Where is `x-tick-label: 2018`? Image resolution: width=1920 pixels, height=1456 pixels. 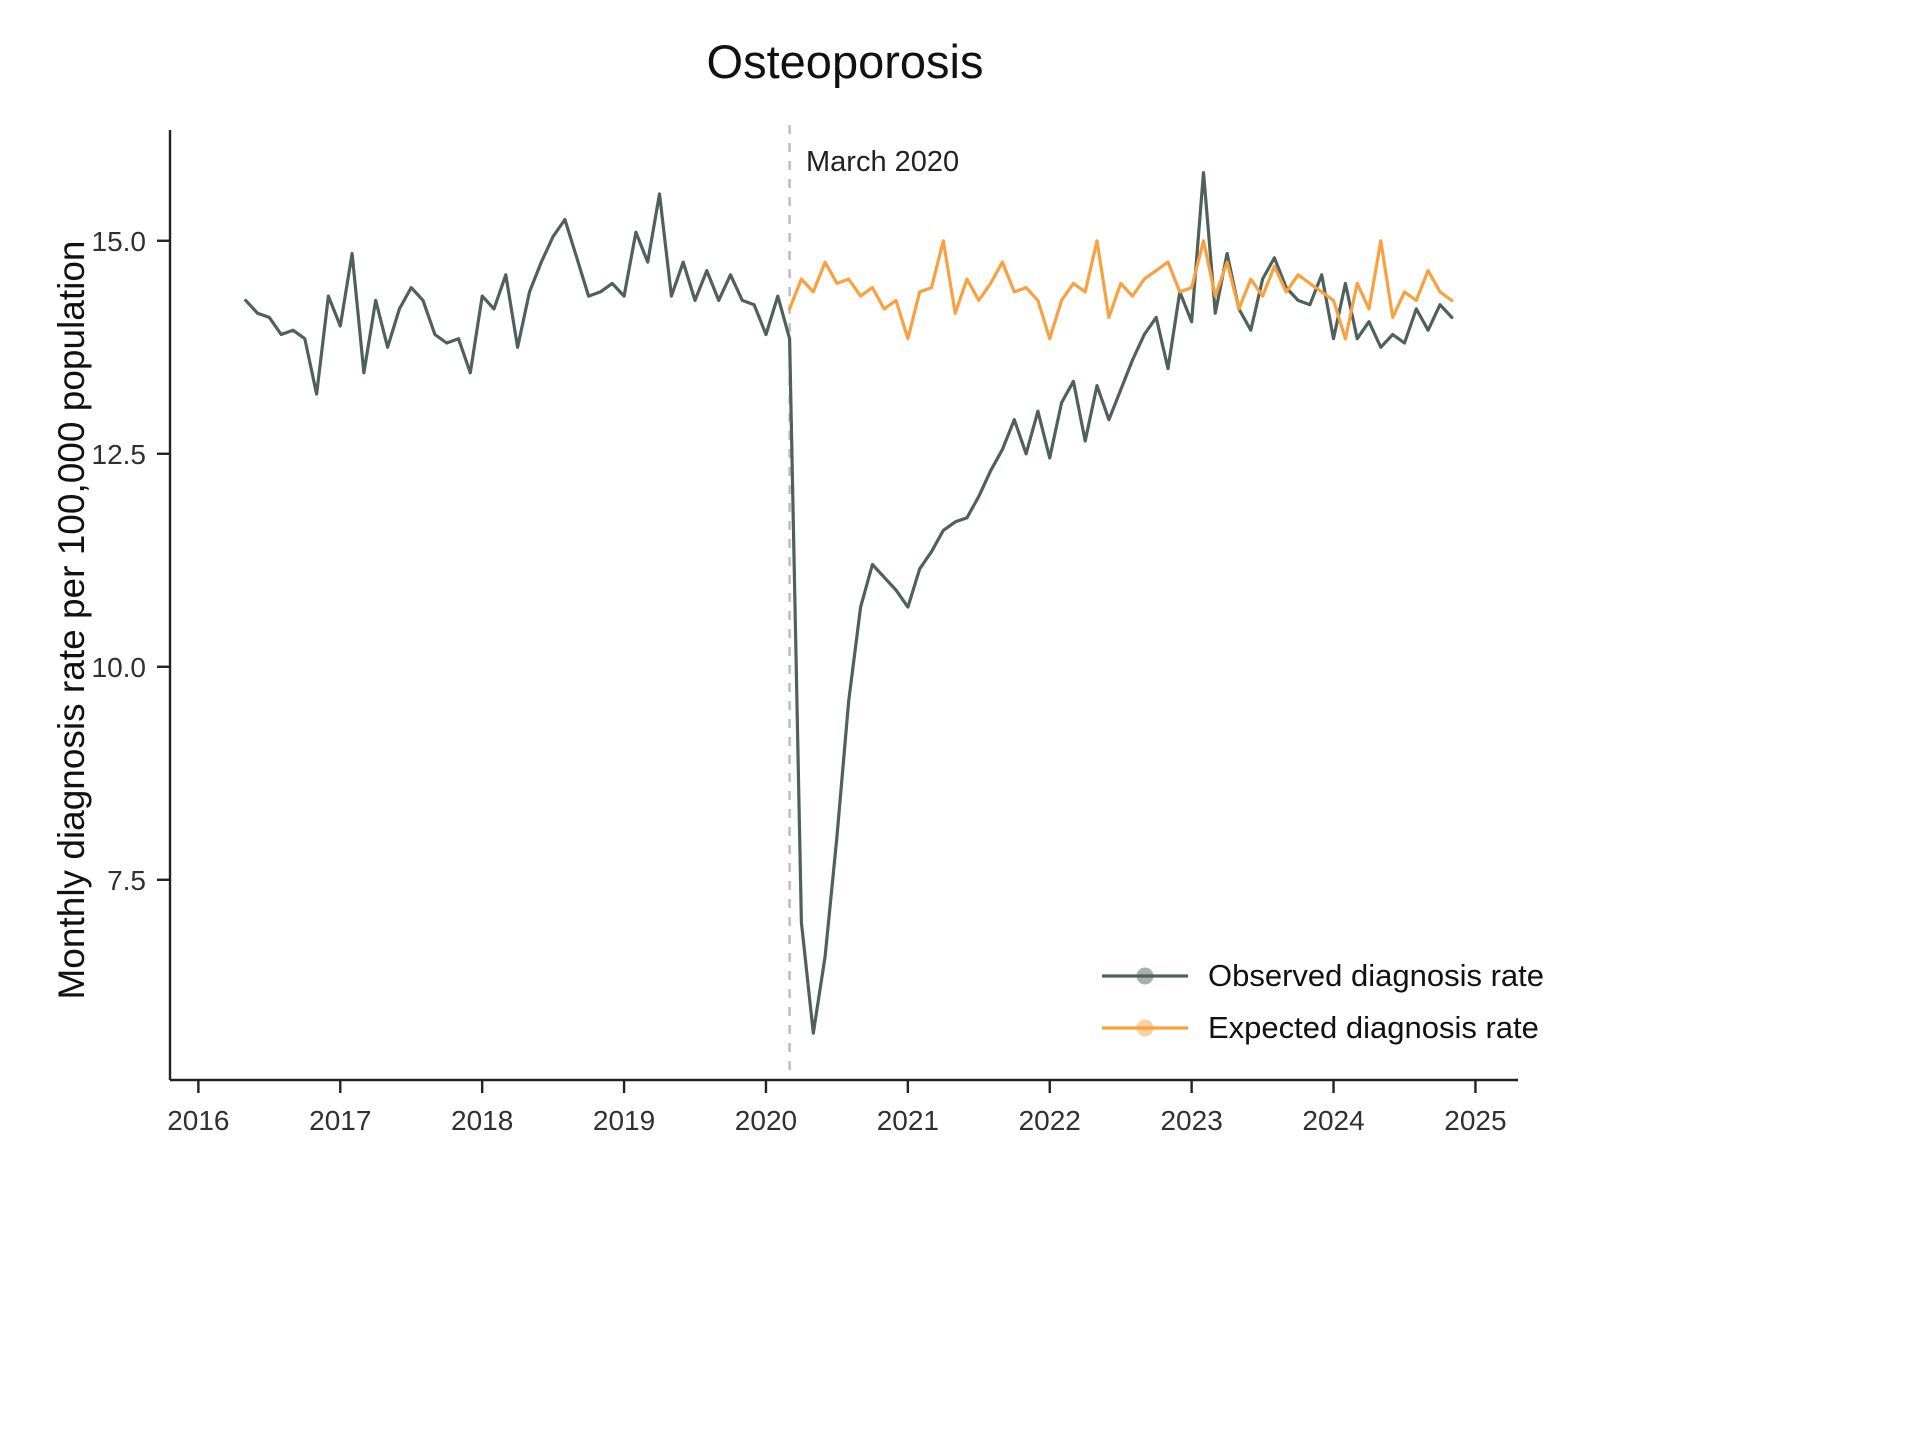
x-tick-label: 2018 is located at coordinates (482, 1120).